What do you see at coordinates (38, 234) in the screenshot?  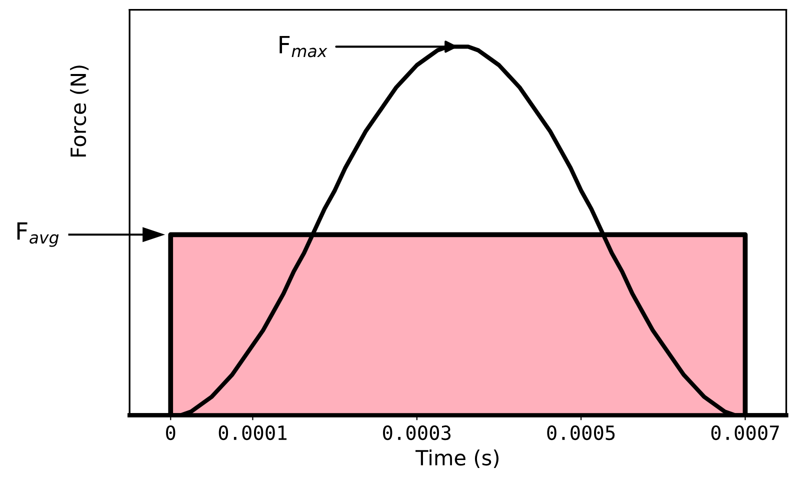 I see `text: F$_{avg}$` at bounding box center [38, 234].